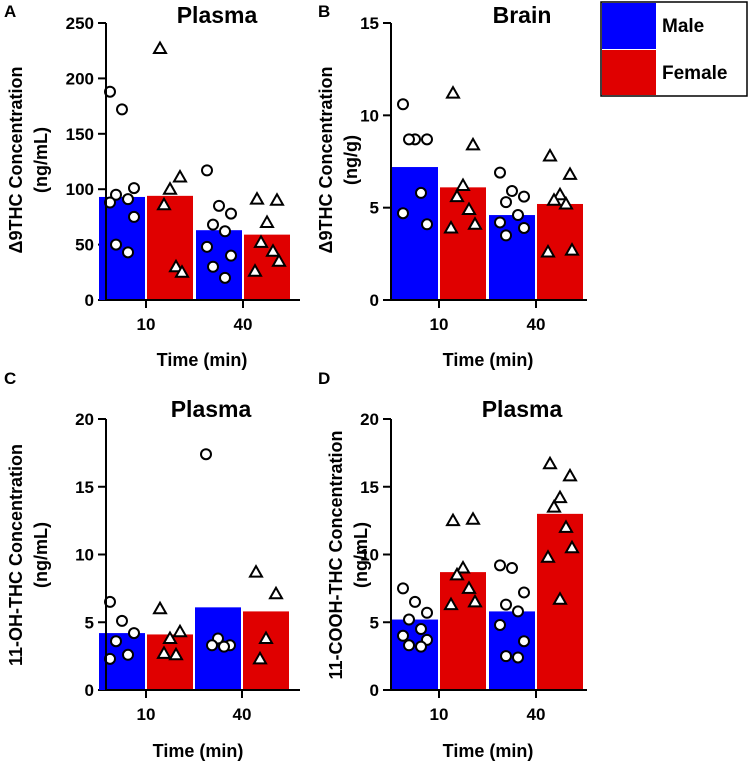 This screenshot has width=750, height=766. What do you see at coordinates (488, 360) in the screenshot?
I see `x-axis-label: Time (min)` at bounding box center [488, 360].